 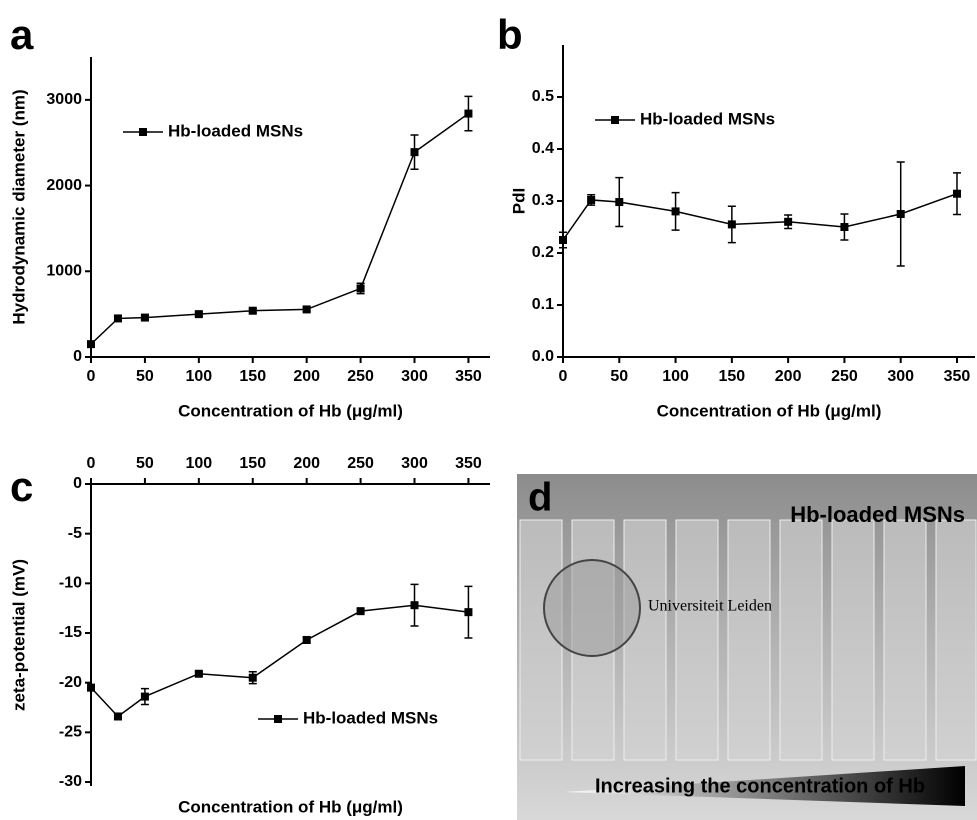 I want to click on cuvettes, so click(x=748, y=640).